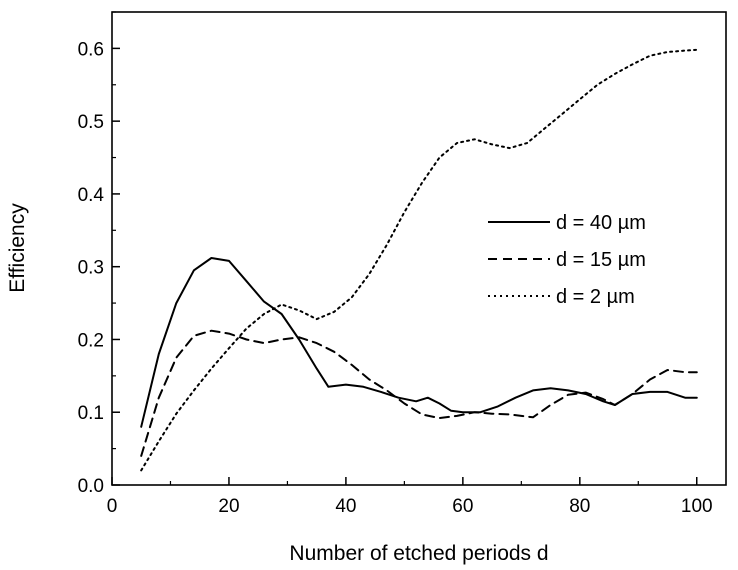 This screenshot has height=570, width=738. What do you see at coordinates (595, 297) in the screenshot?
I see `legend-label: d = 2 µm` at bounding box center [595, 297].